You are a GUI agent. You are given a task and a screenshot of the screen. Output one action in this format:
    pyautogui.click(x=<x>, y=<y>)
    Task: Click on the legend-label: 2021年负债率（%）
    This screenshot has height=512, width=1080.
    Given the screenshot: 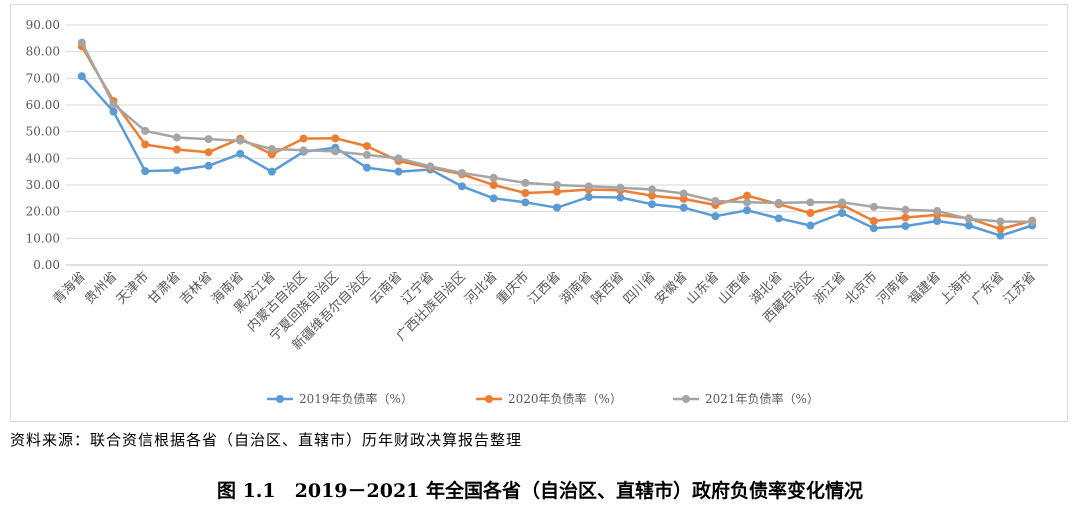 What is the action you would take?
    pyautogui.click(x=762, y=398)
    